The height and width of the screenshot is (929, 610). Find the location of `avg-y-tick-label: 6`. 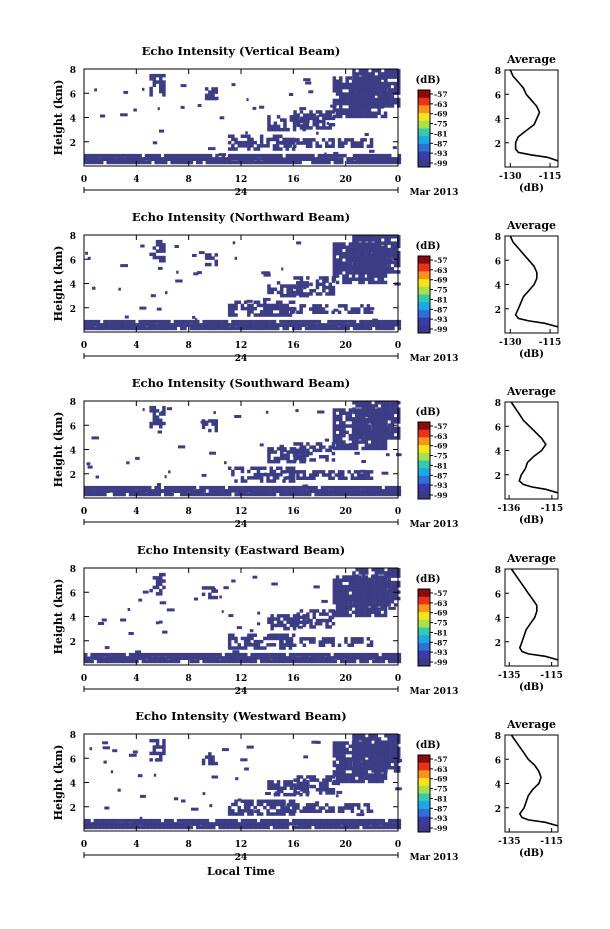

avg-y-tick-label: 6 is located at coordinates (498, 428).